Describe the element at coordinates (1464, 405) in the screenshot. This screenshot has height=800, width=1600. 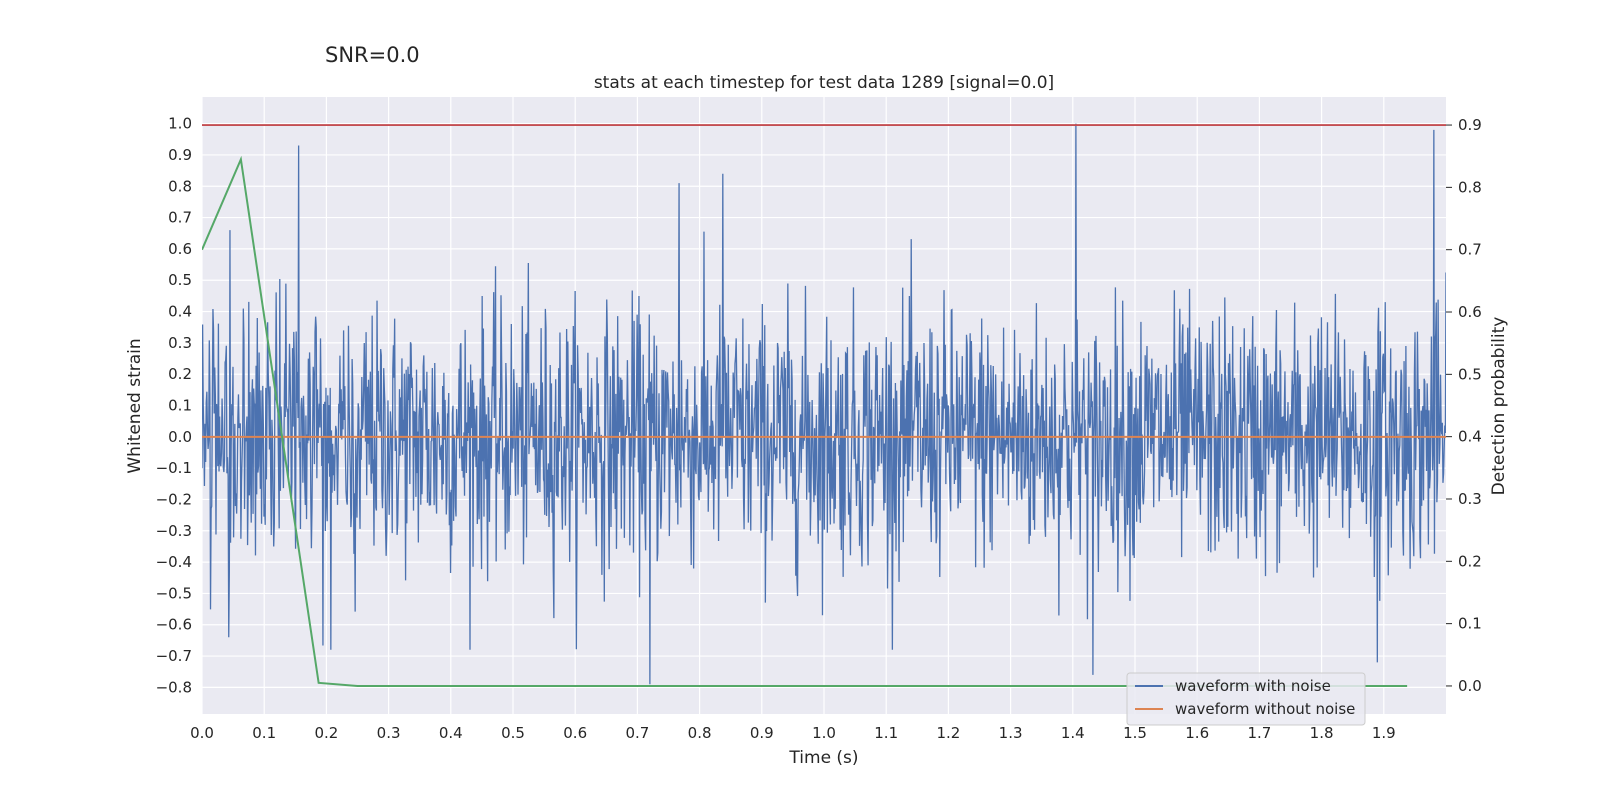
I see `y-axis-right: 0.9 0.8 0.7 0.6 0.5 0.4 0.3 0.2 0.1 0.0` at that location.